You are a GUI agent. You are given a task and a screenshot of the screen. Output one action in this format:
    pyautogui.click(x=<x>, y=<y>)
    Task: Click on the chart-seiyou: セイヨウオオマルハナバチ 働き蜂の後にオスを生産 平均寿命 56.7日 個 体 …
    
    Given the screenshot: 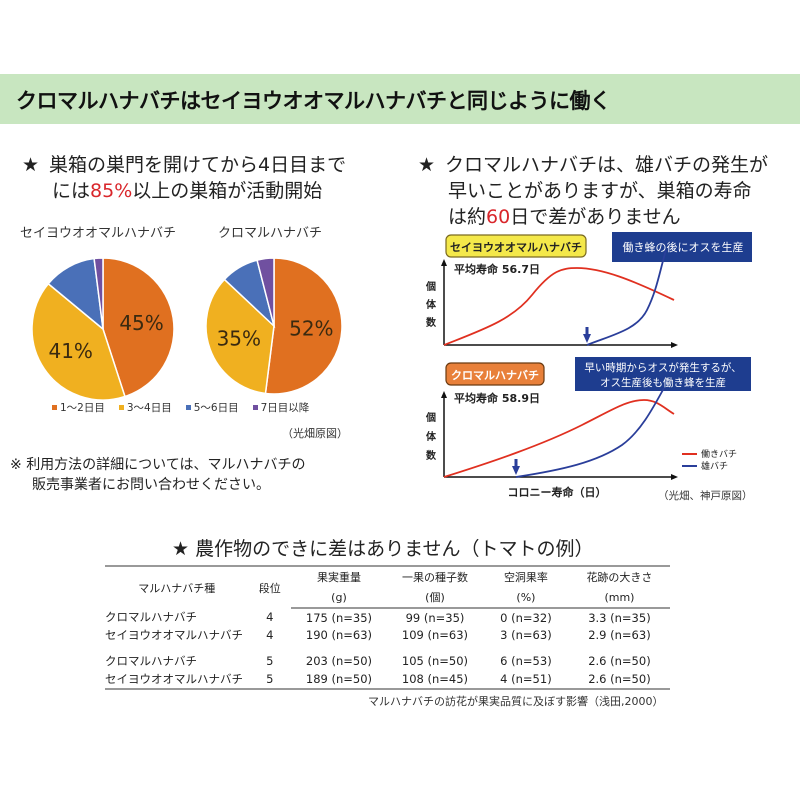 What is the action you would take?
    pyautogui.click(x=588, y=290)
    